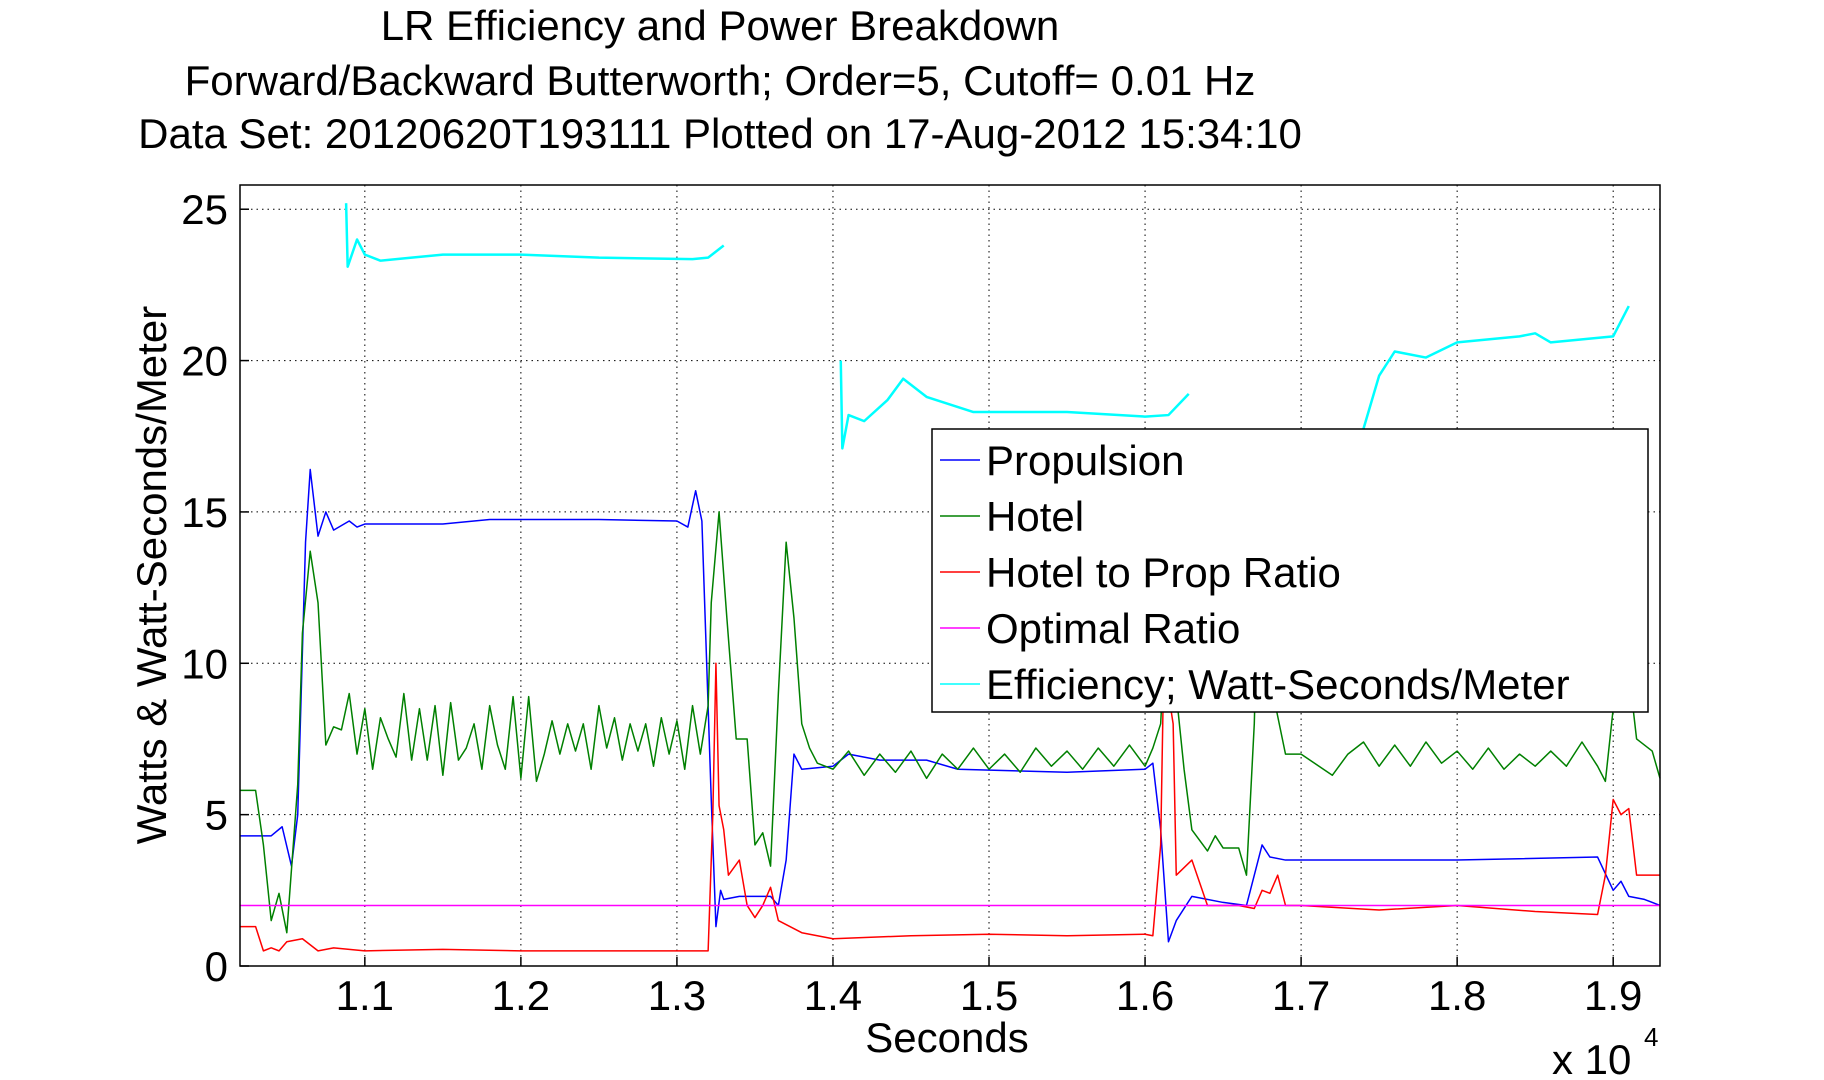  Describe the element at coordinates (204, 663) in the screenshot. I see `y-tick-label: 10` at that location.